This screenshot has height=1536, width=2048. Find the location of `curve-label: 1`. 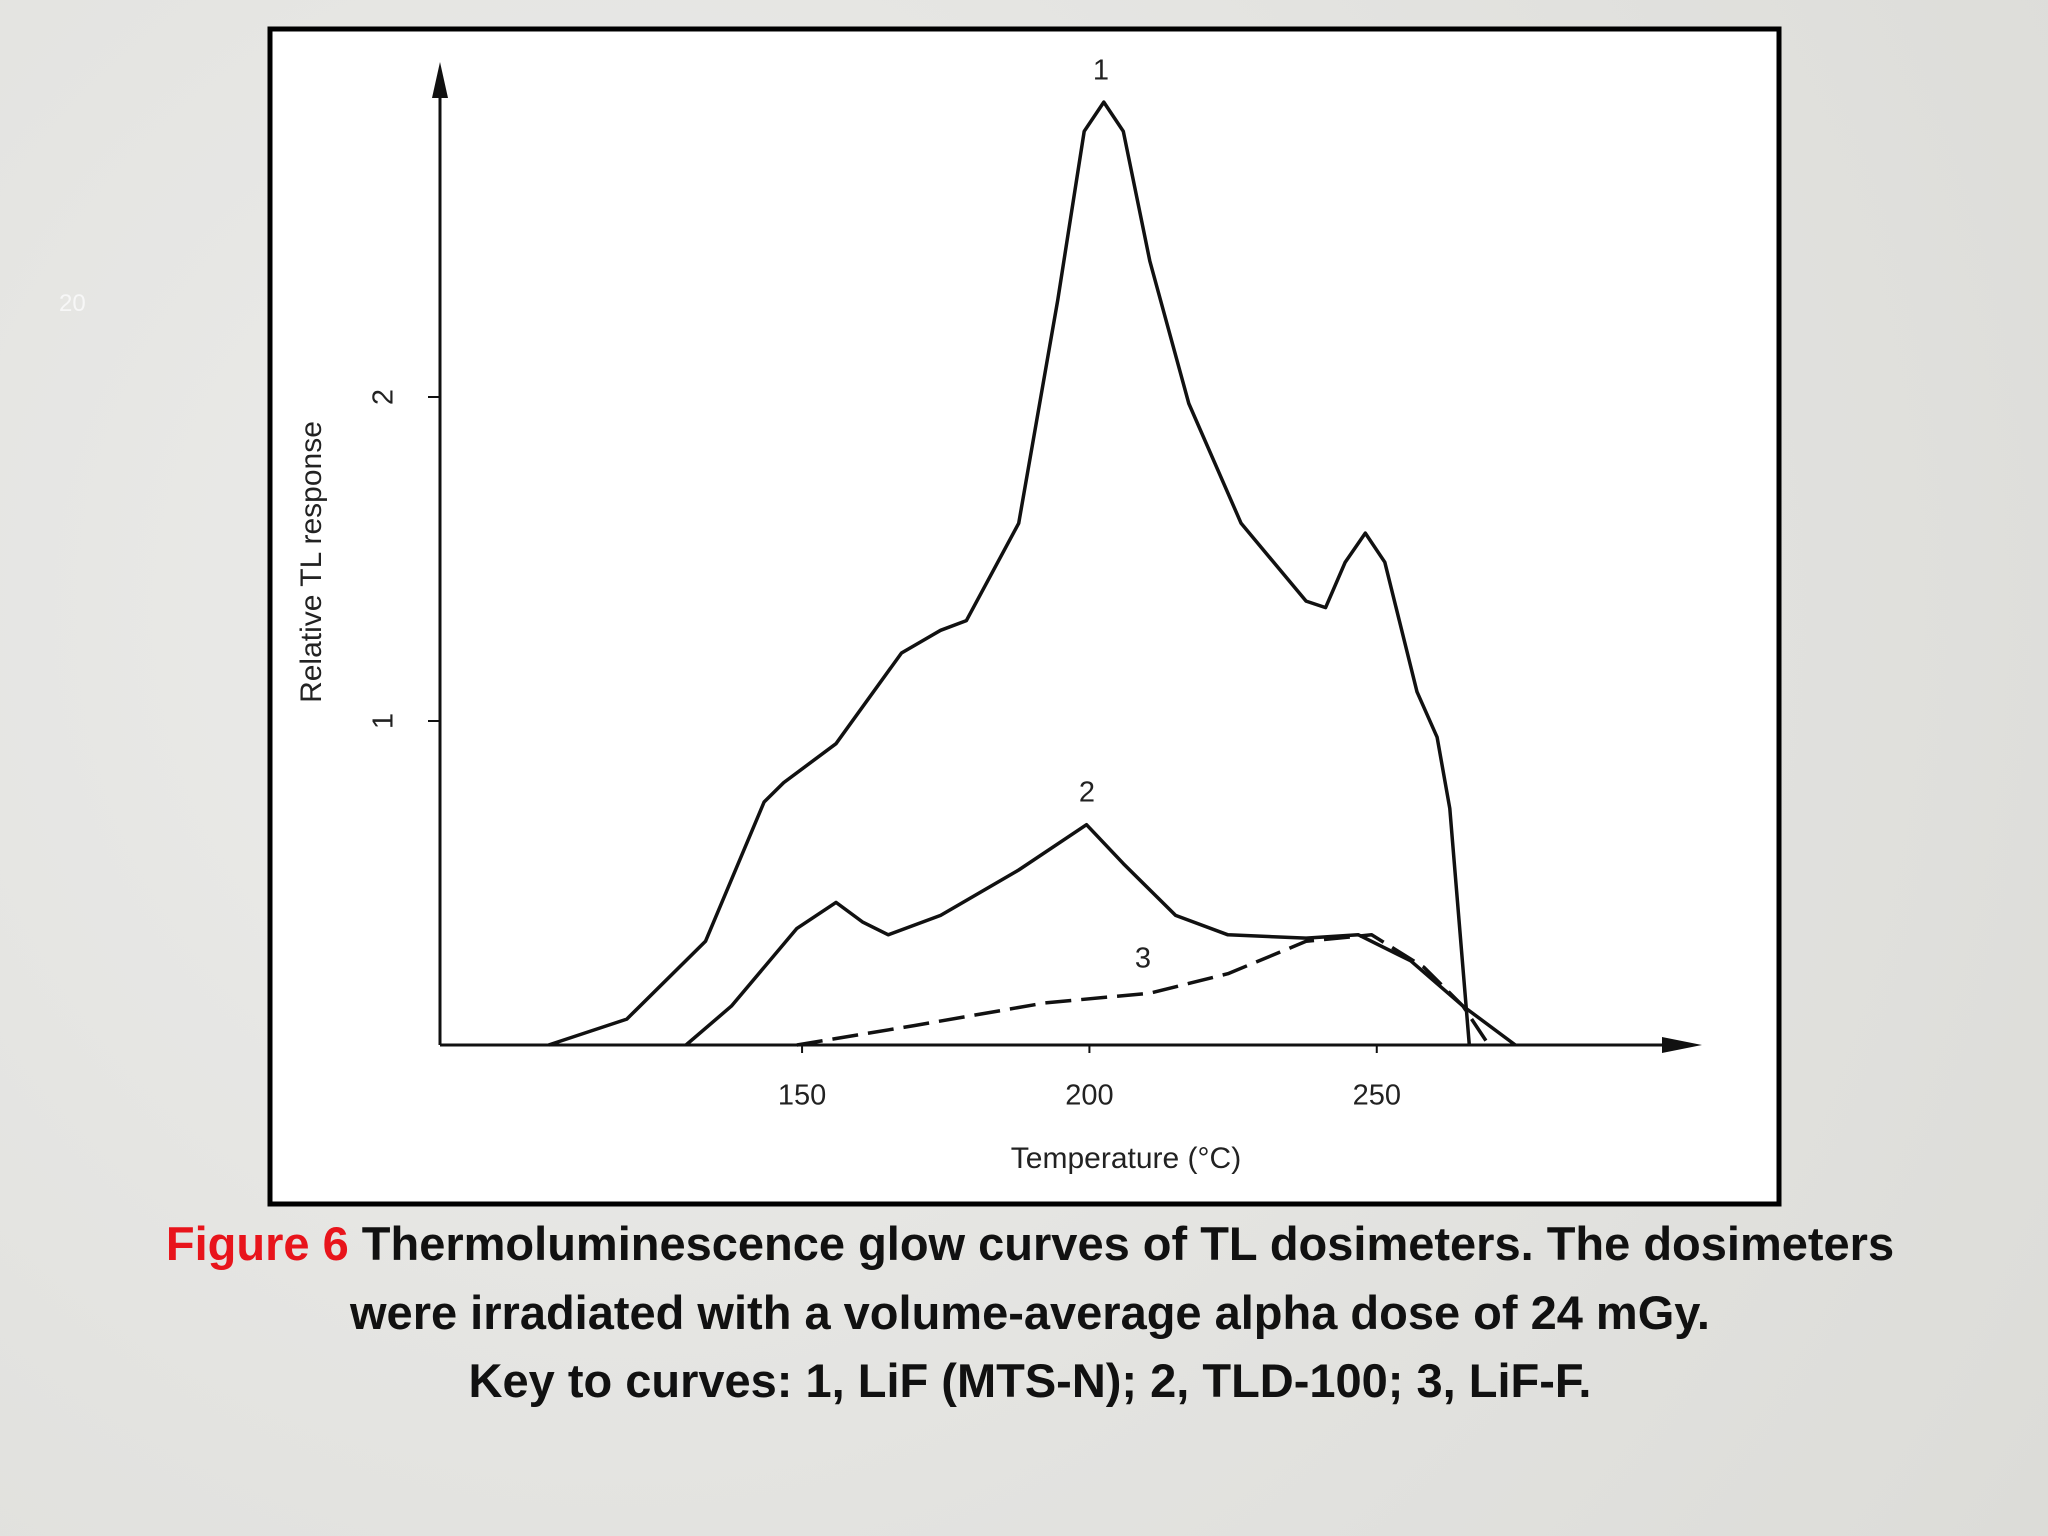

curve-label: 1 is located at coordinates (1101, 71).